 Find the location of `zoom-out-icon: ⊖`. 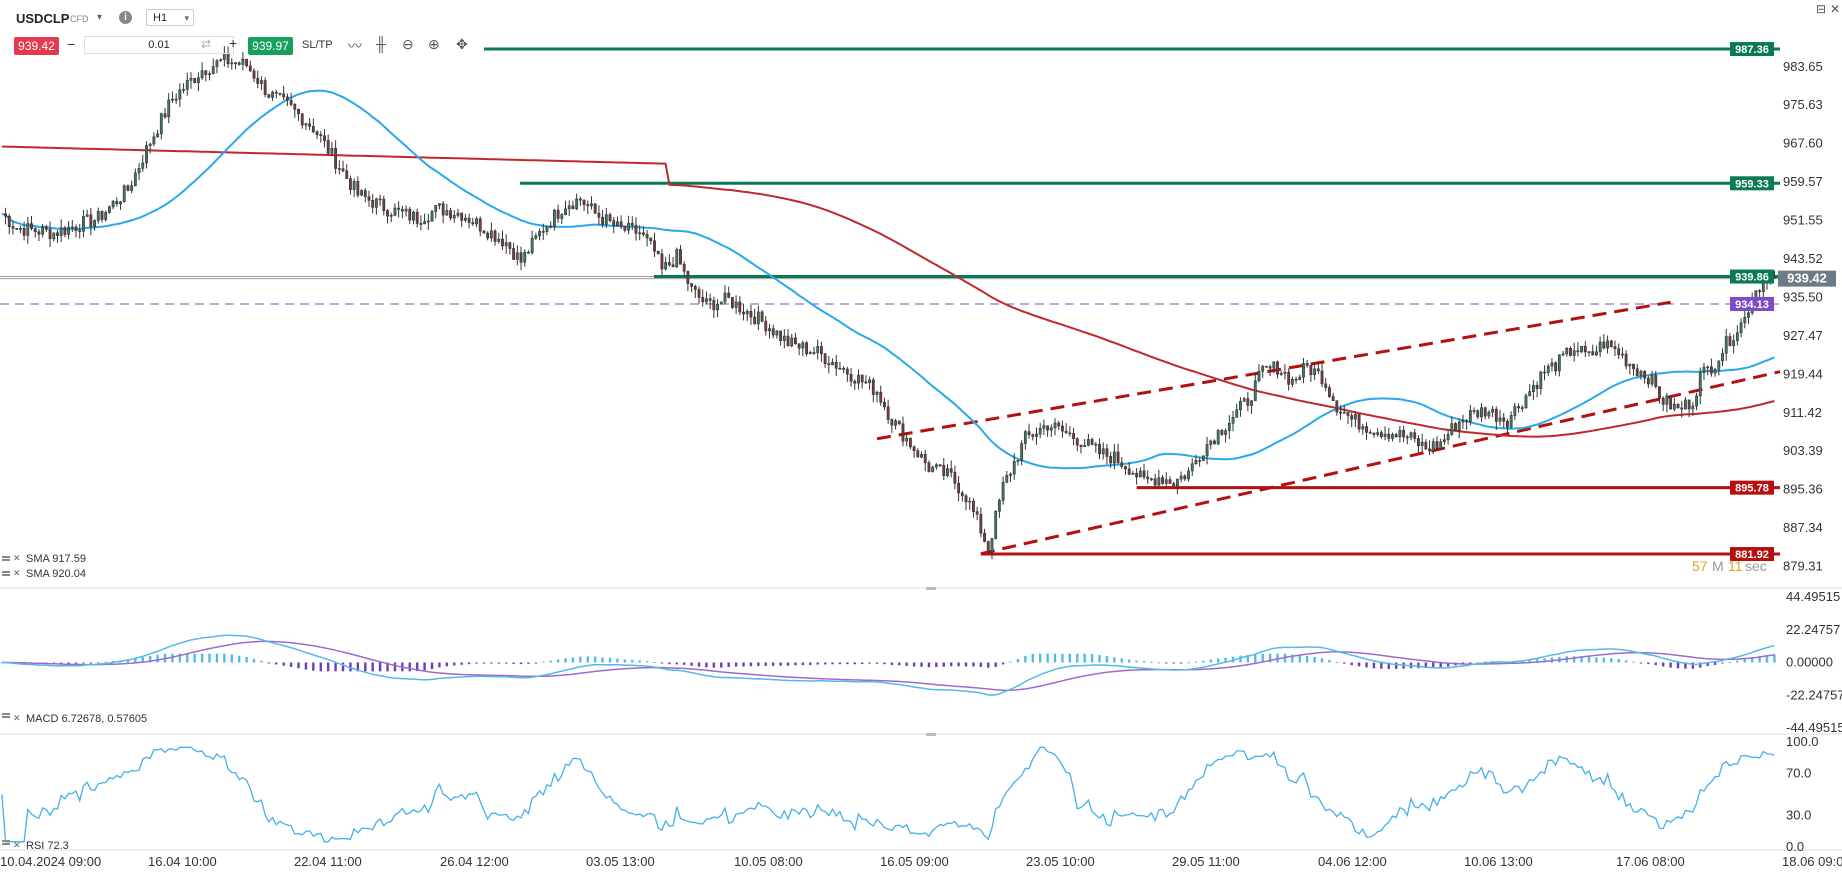

zoom-out-icon: ⊖ is located at coordinates (408, 44).